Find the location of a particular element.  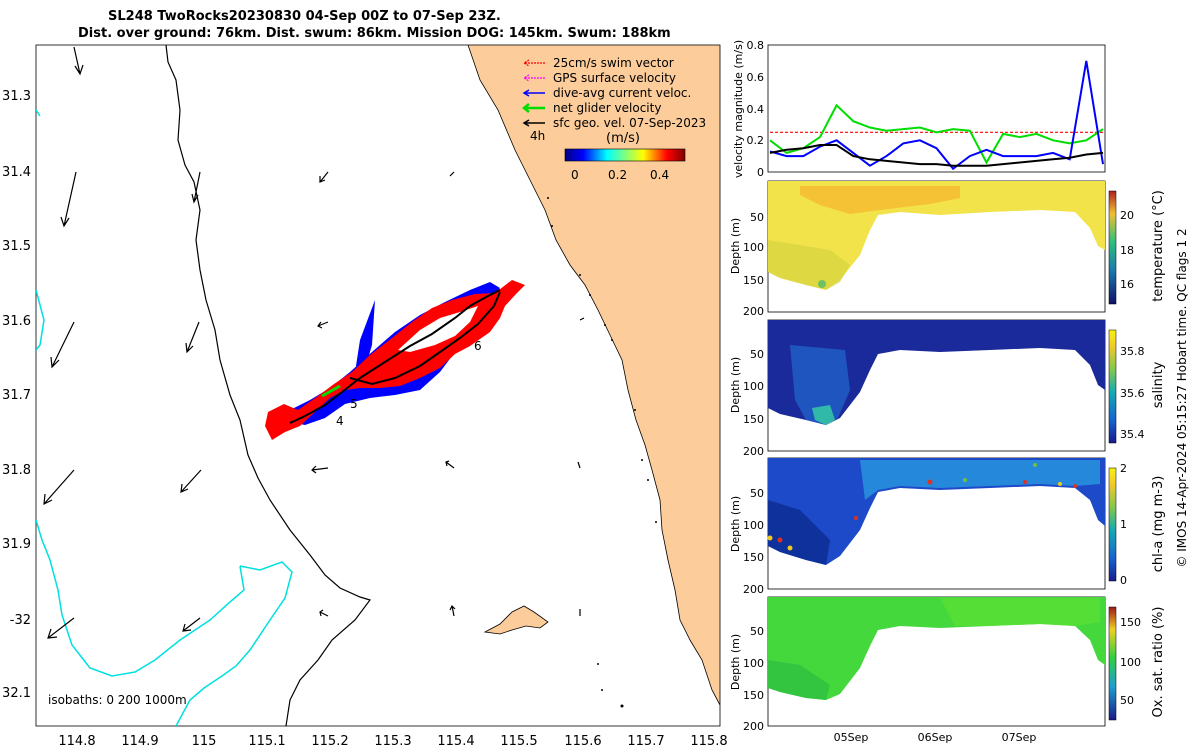

temp-cb-tick: 20 is located at coordinates (1127, 215).